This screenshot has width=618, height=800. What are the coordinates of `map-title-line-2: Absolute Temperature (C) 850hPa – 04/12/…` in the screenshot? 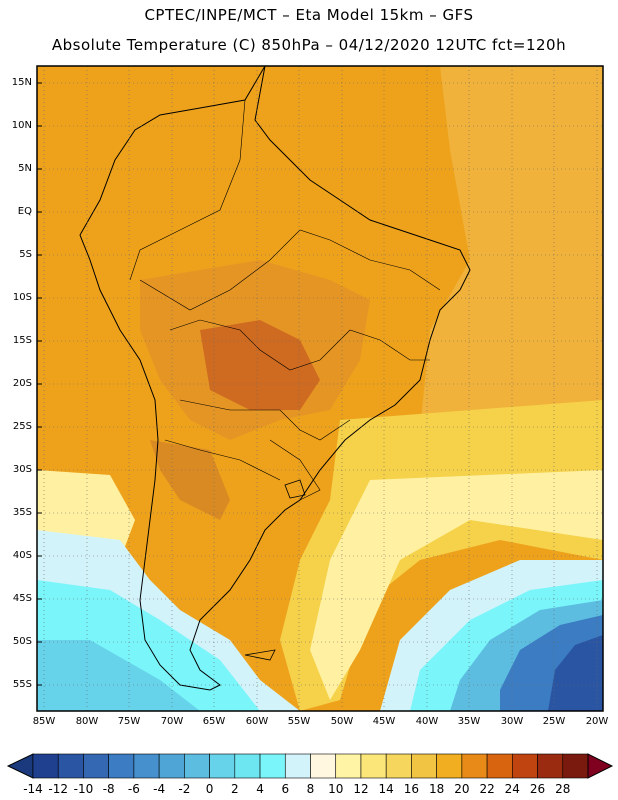 It's located at (309, 45).